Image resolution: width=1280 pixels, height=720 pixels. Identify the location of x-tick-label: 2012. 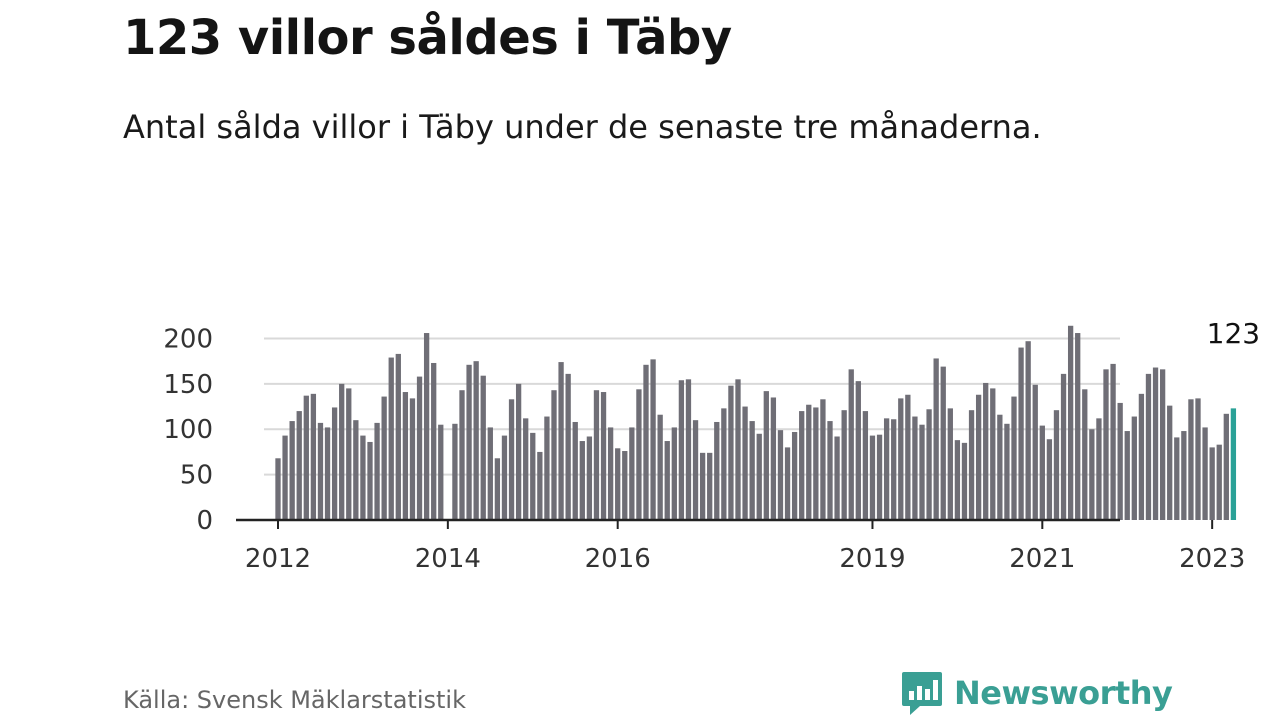
(278, 559).